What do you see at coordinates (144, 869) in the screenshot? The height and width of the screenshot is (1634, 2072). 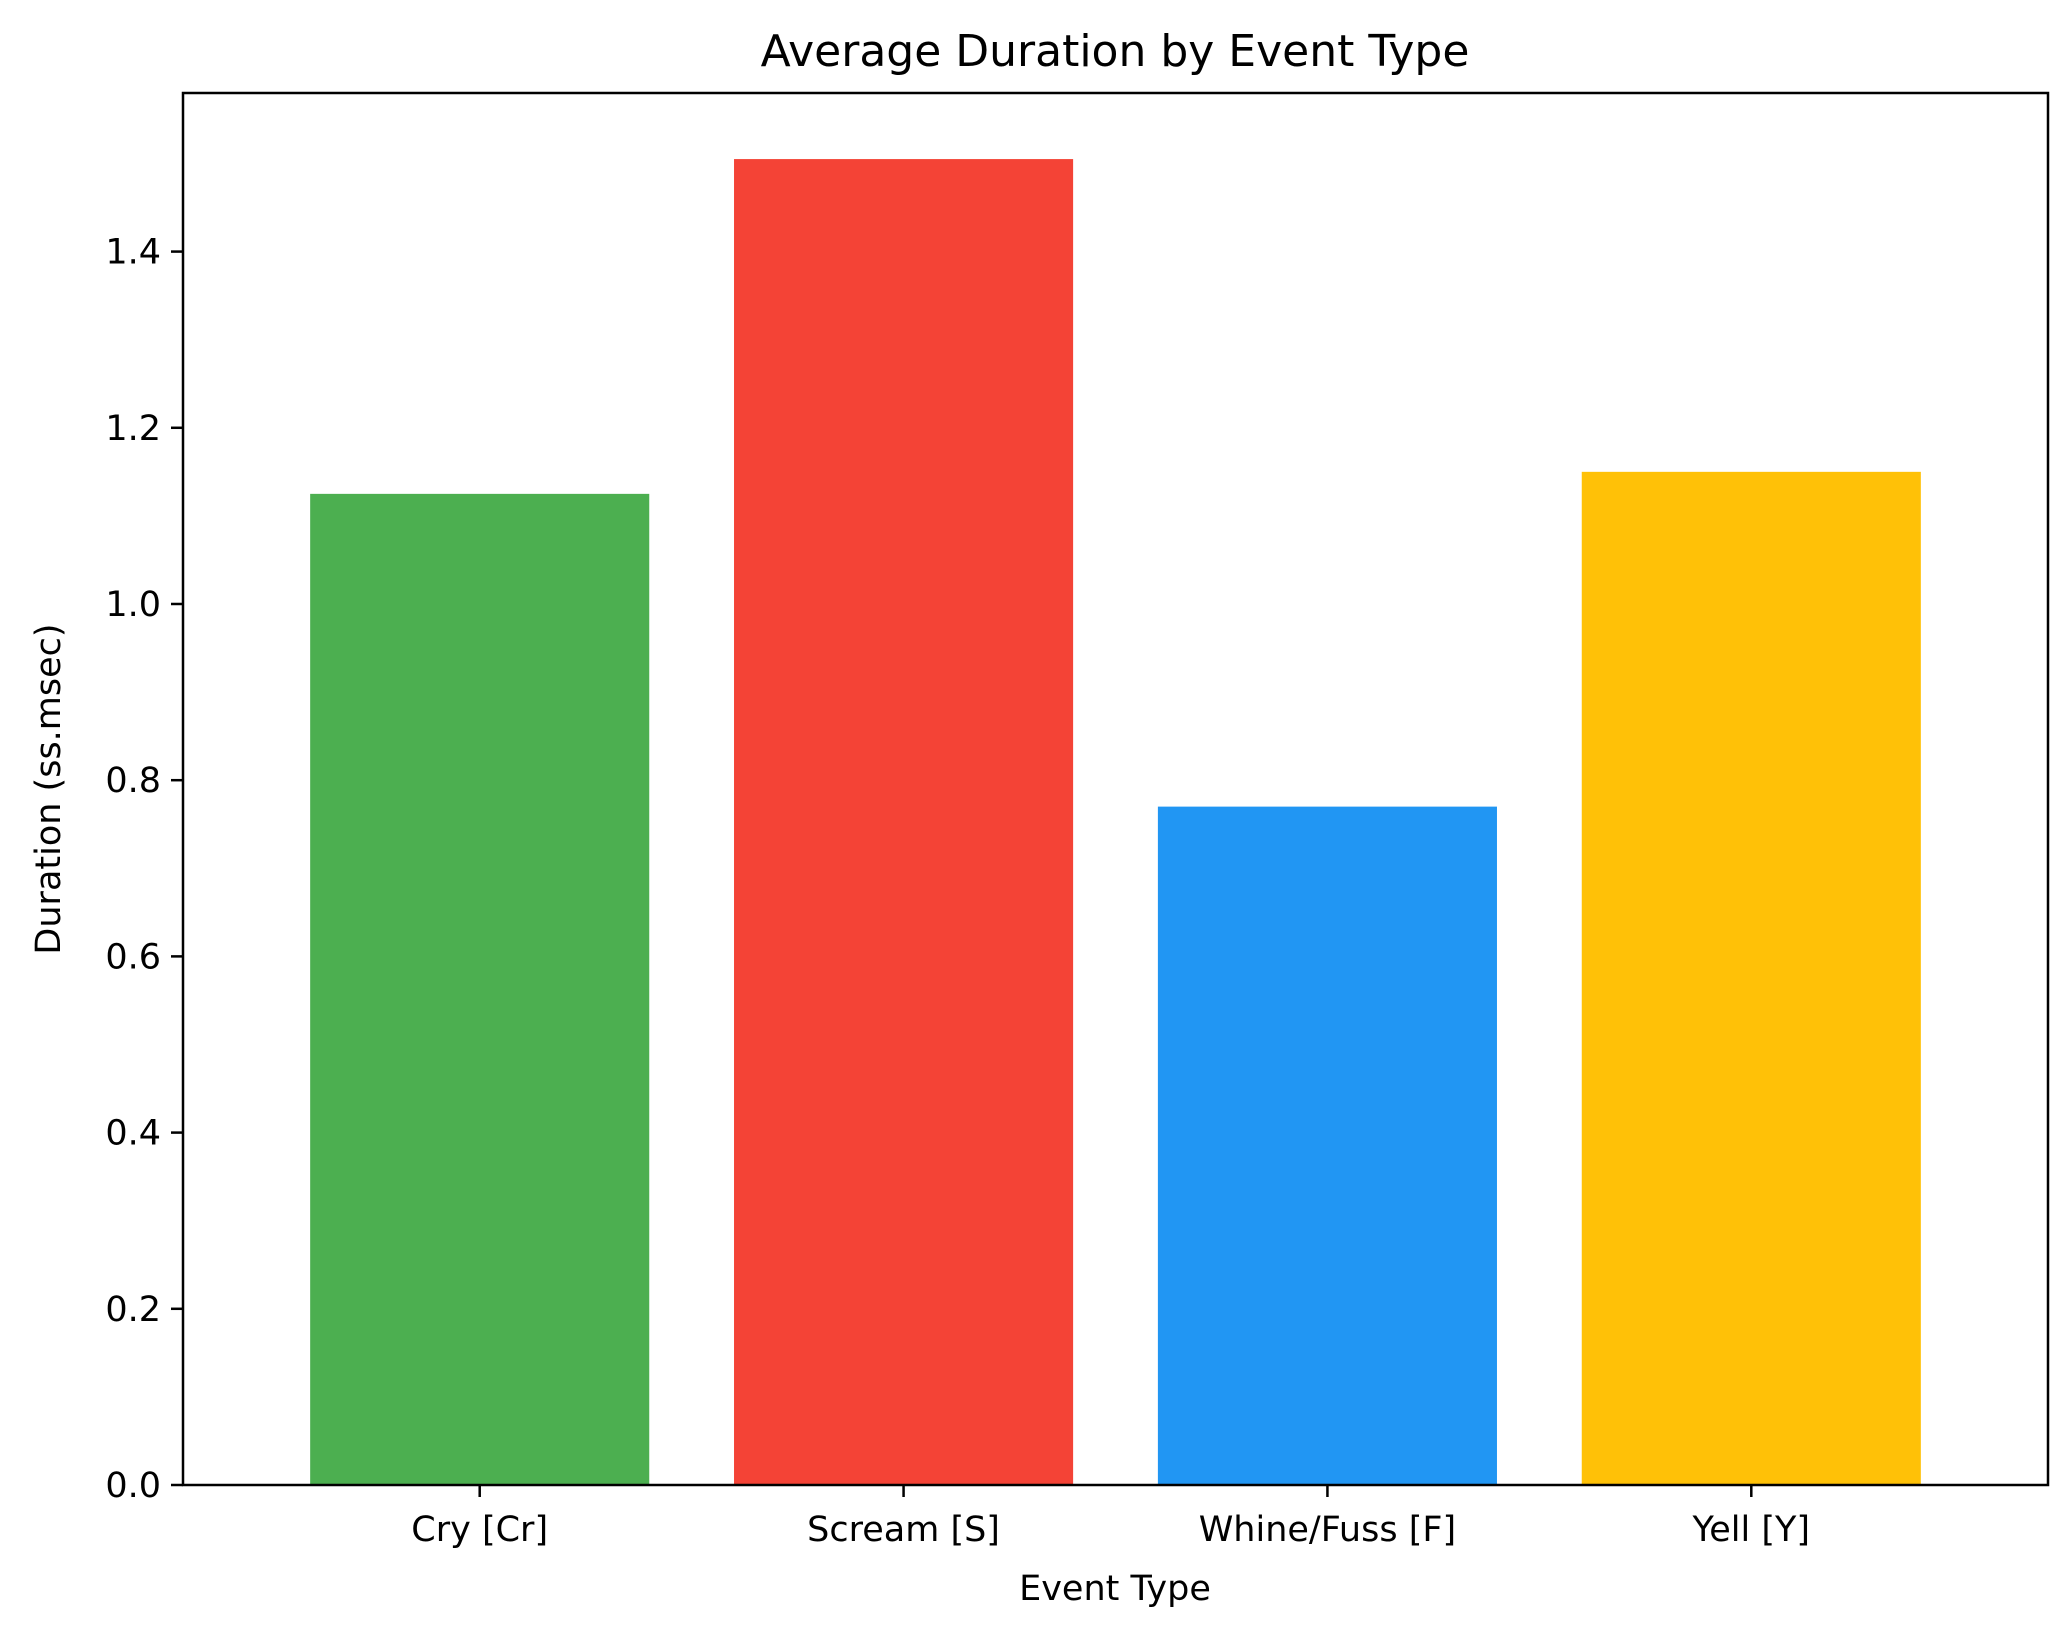 I see `y-axis-ticks: 0.0 0.2 0.4 0.6 0.8 1.0 1.2 1.4` at bounding box center [144, 869].